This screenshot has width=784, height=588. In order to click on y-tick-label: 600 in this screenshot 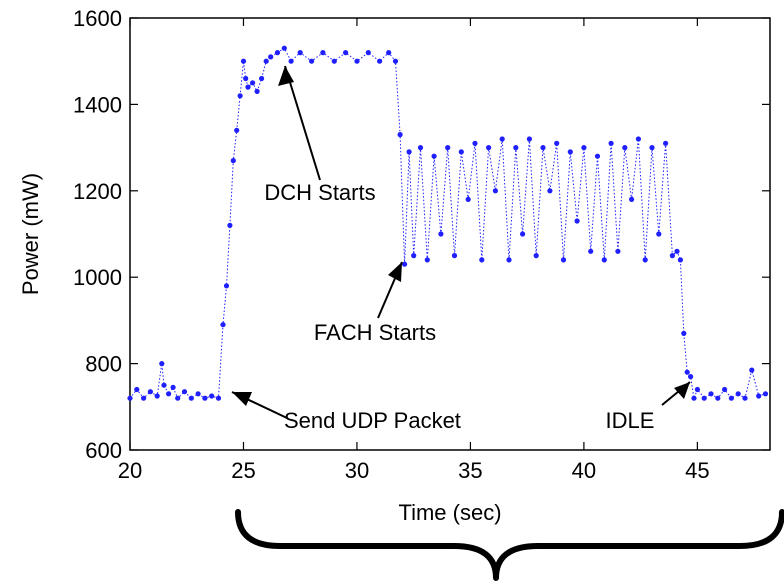, I will do `click(103, 450)`.